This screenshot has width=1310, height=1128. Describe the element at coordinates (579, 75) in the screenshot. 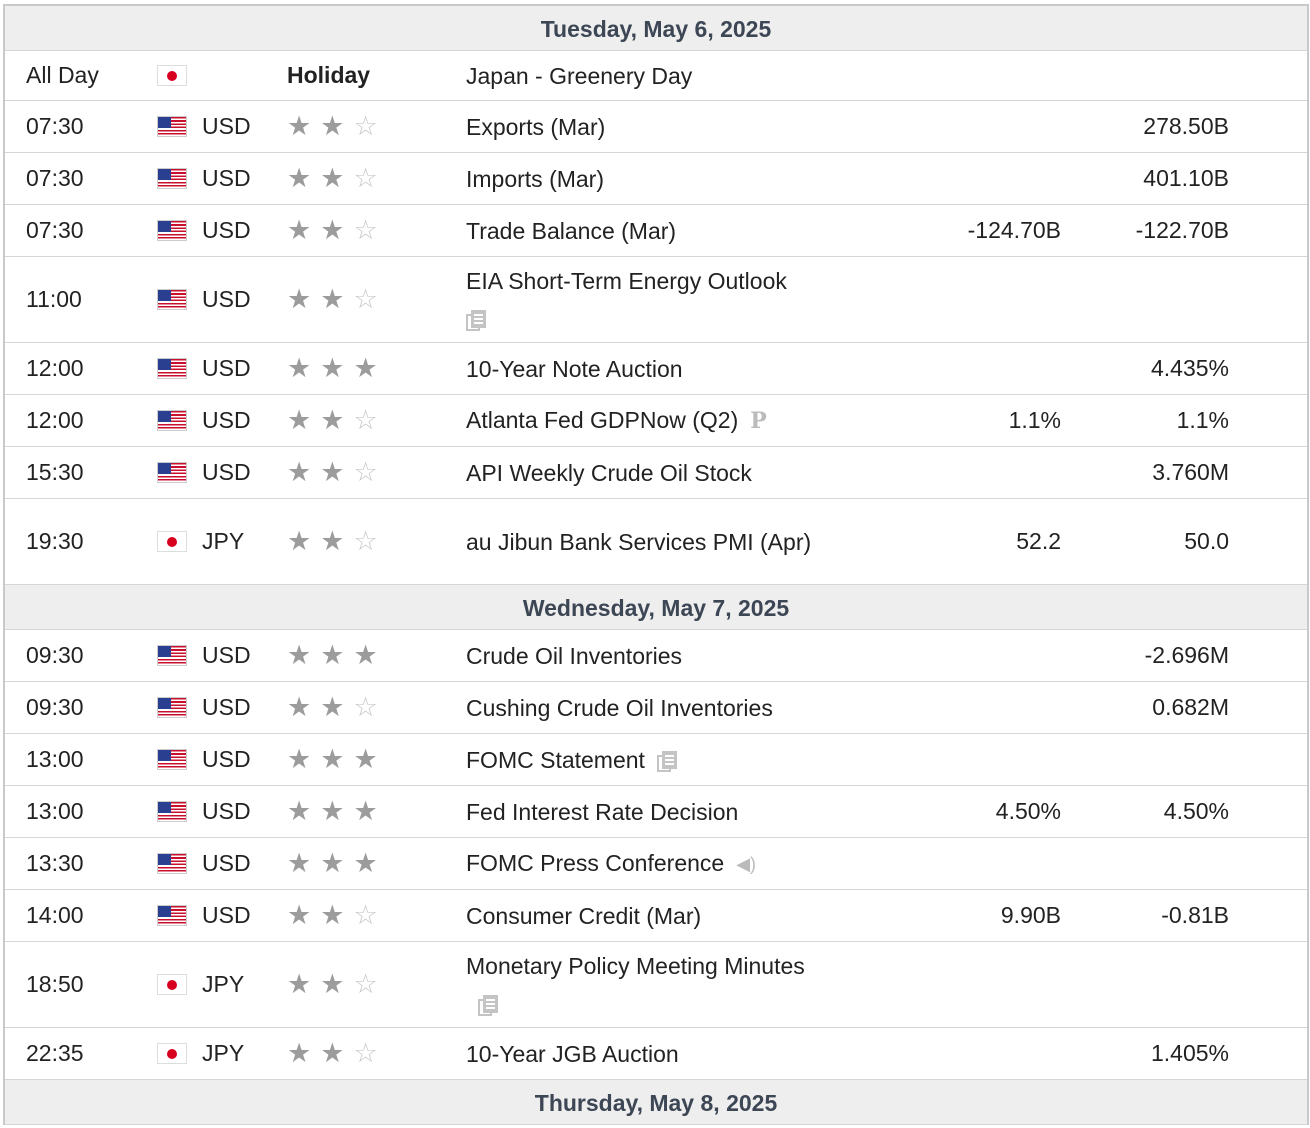

I see `event-title: Japan - Greenery Day` at that location.